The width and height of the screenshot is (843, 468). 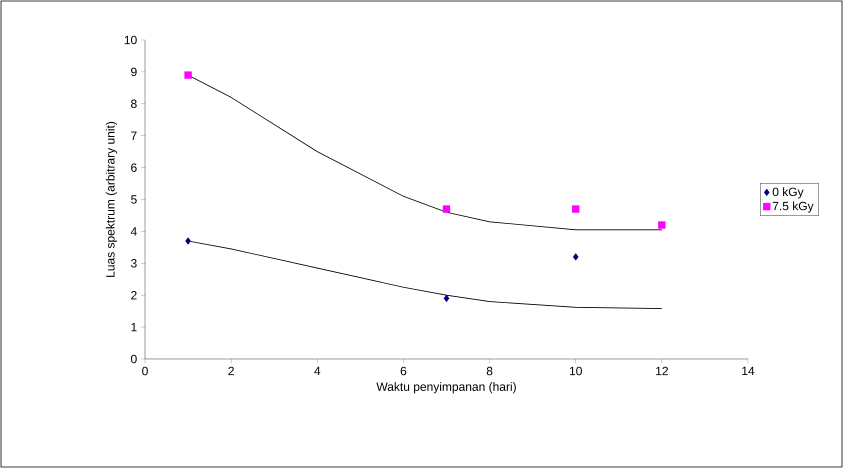 I want to click on y-tick-label: 2, so click(x=134, y=295).